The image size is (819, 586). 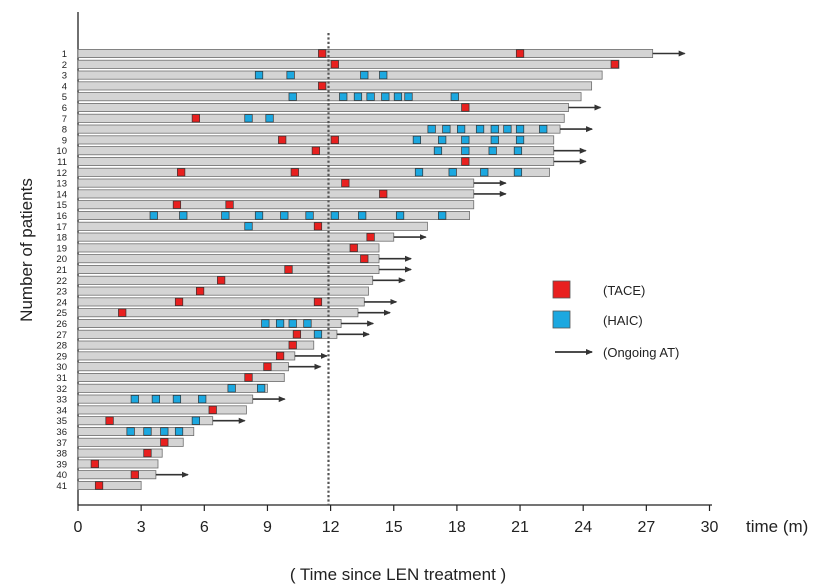 I want to click on x-tick-label-27: 27, so click(x=646, y=527).